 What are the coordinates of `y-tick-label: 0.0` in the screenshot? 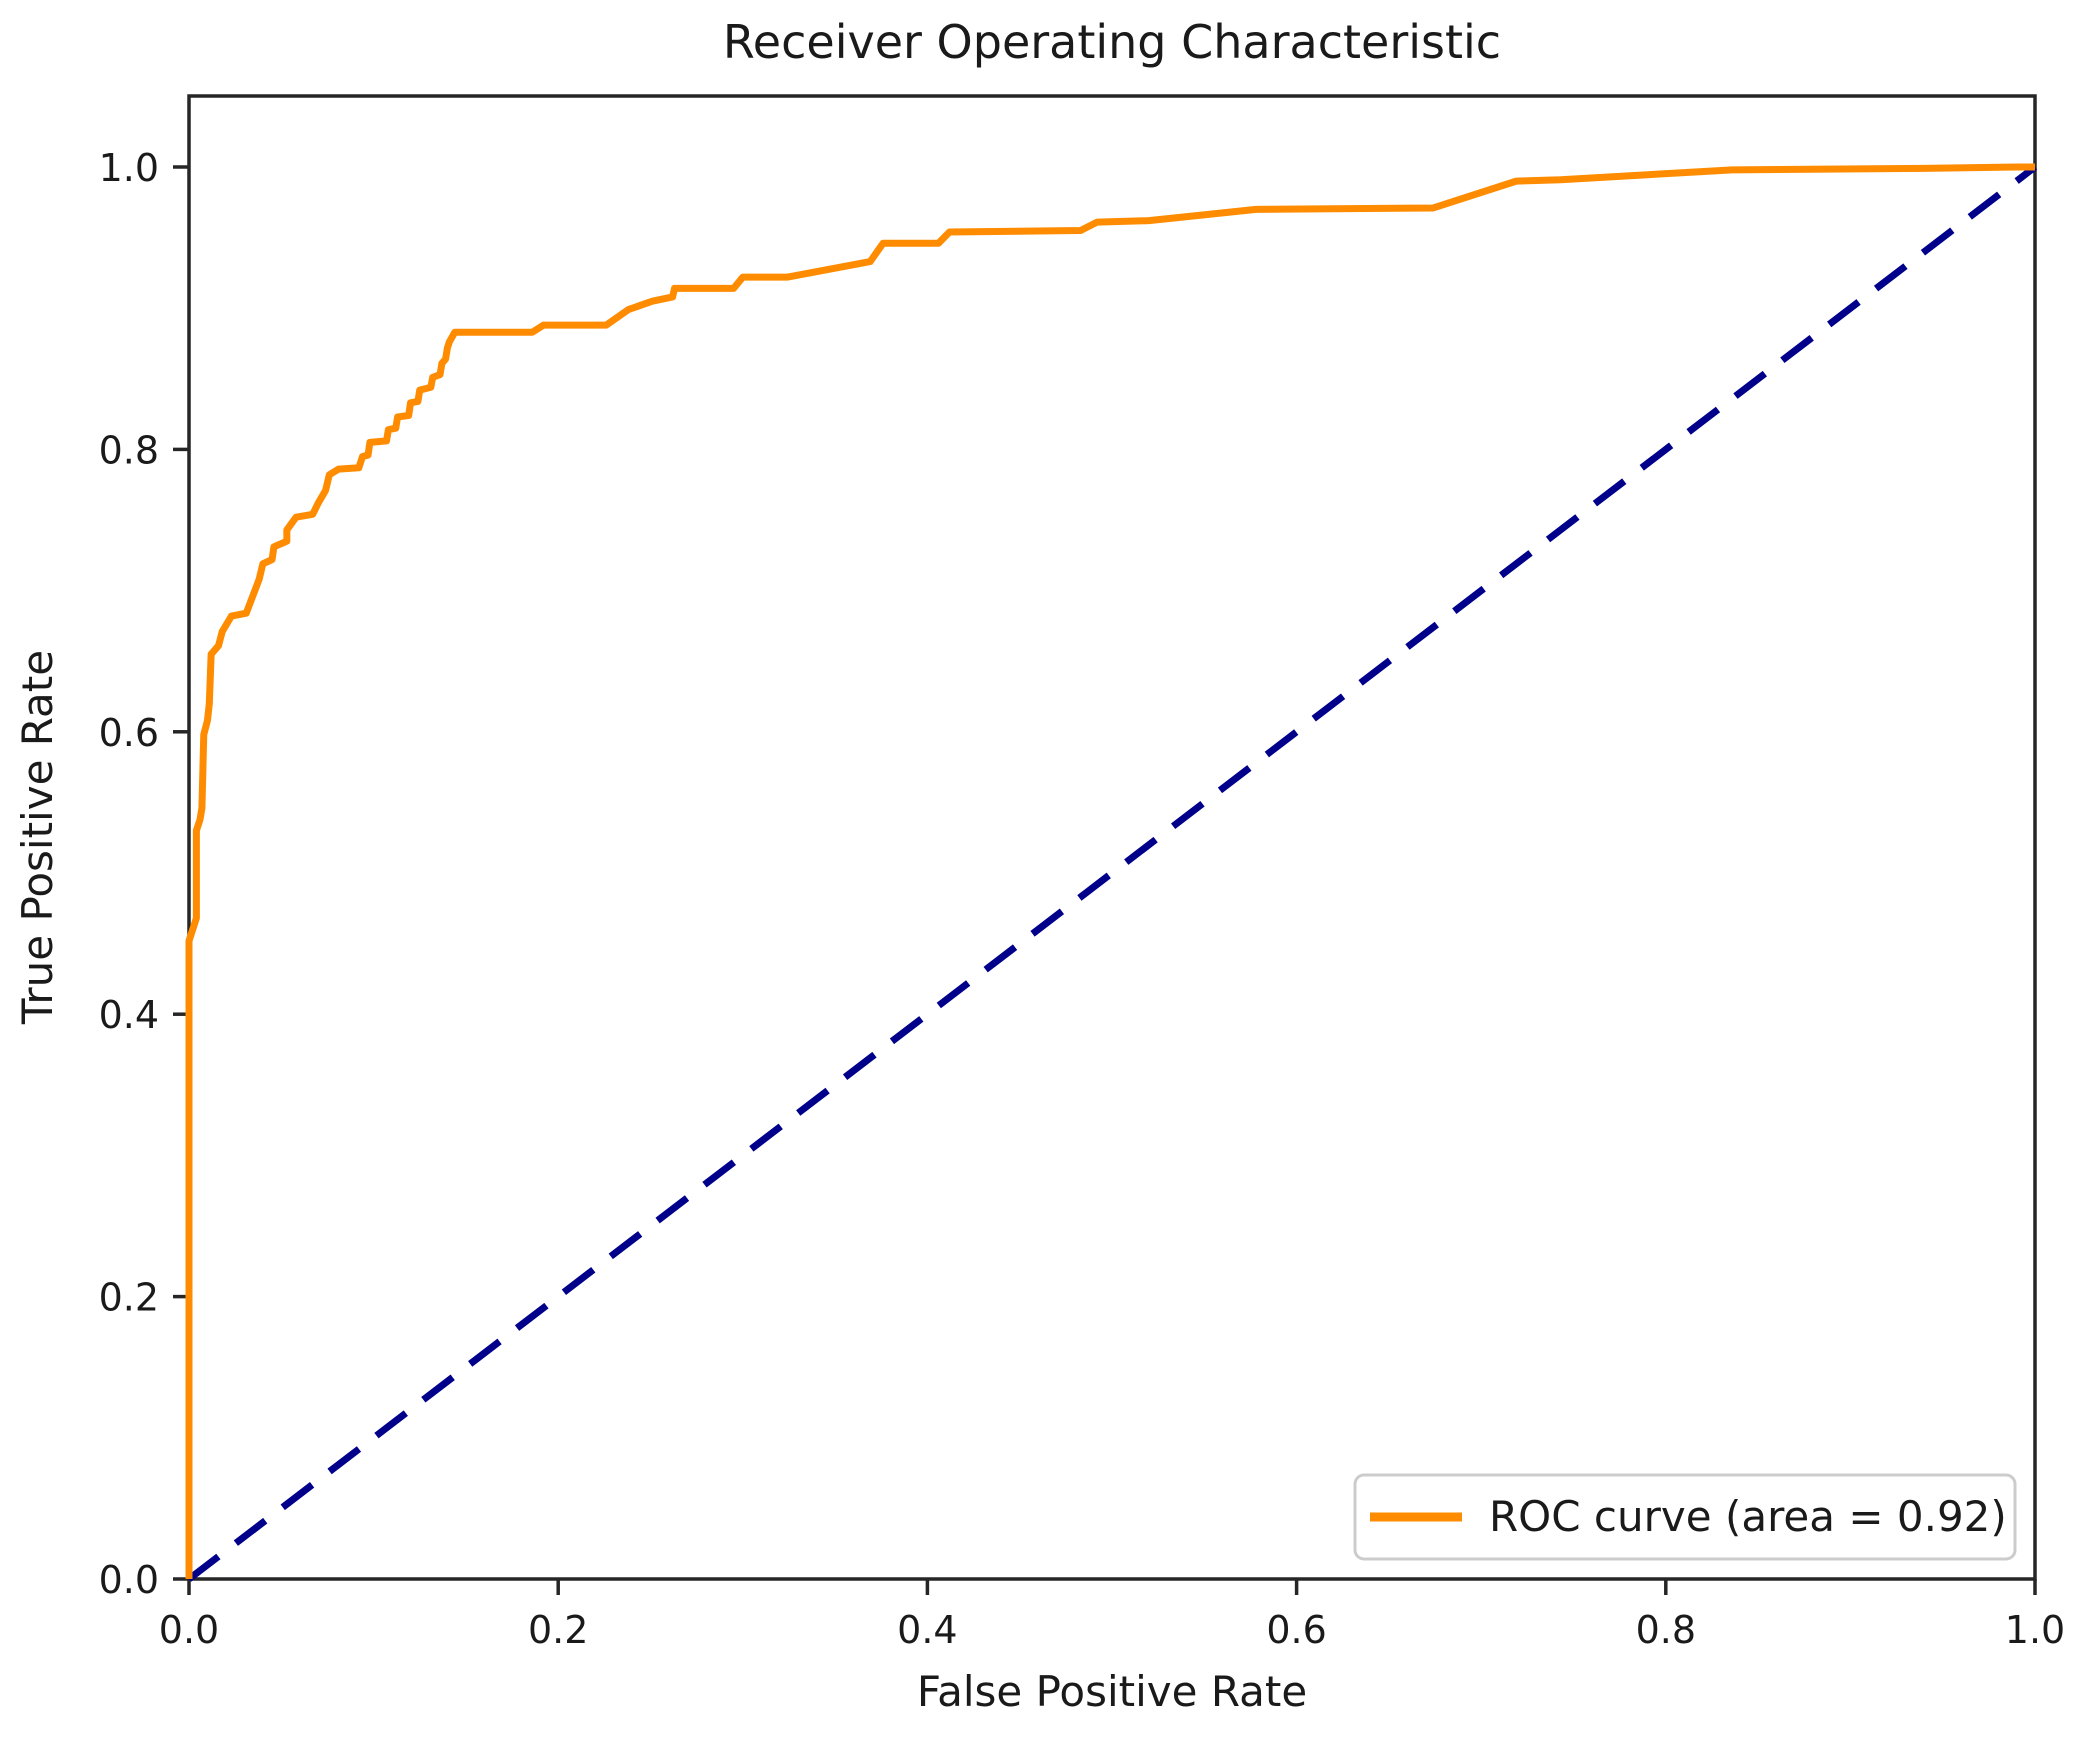 It's located at (129, 1580).